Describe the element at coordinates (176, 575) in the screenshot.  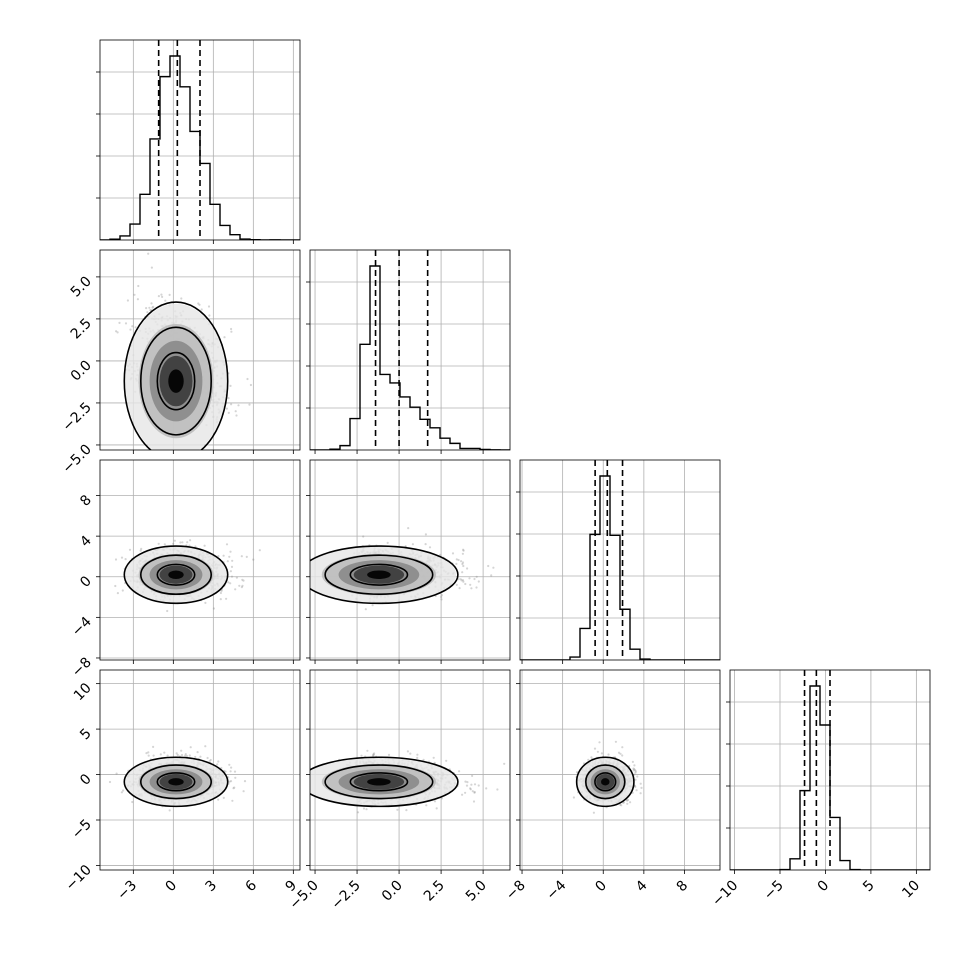
I see `contour-line` at that location.